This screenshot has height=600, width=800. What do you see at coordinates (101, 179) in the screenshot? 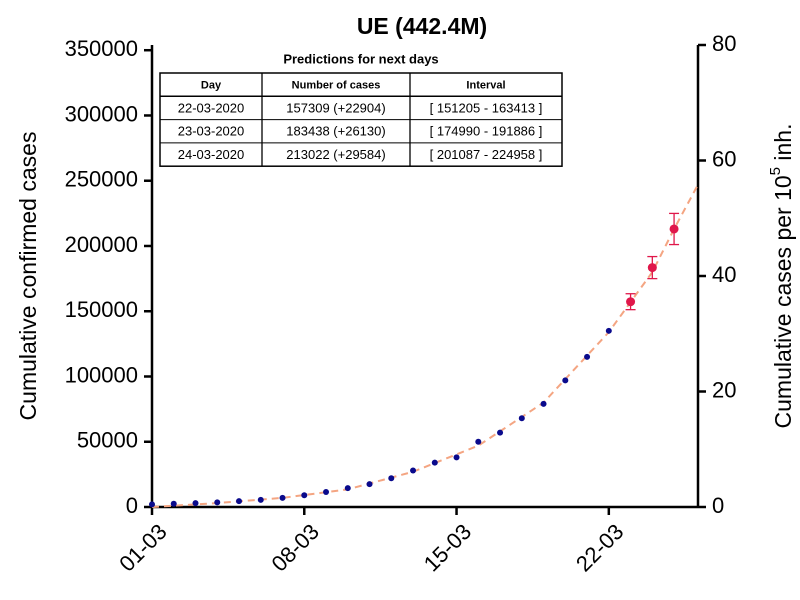
I see `y-tick-label: 250000` at bounding box center [101, 179].